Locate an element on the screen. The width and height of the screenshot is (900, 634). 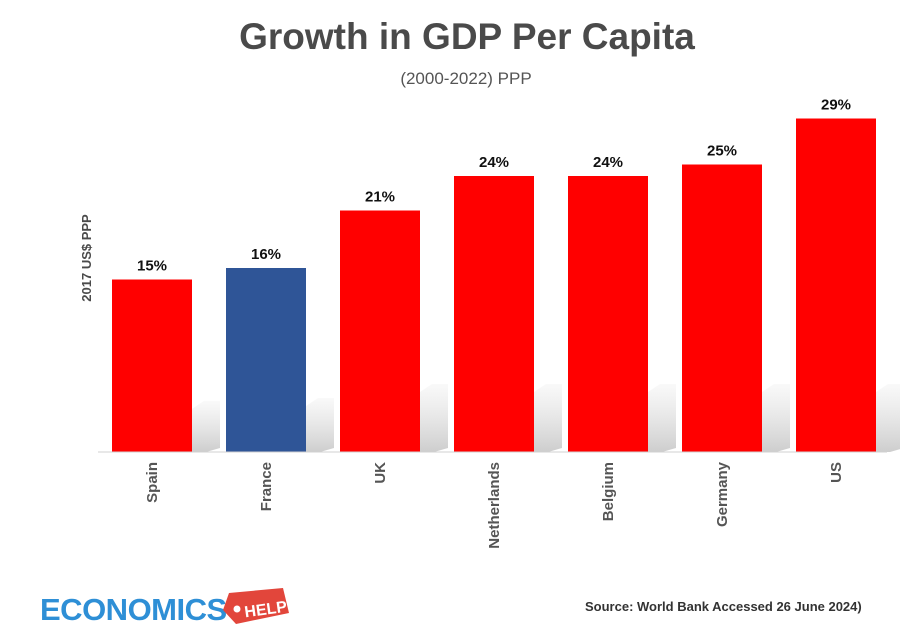
bar-shadow-us is located at coordinates (888, 418).